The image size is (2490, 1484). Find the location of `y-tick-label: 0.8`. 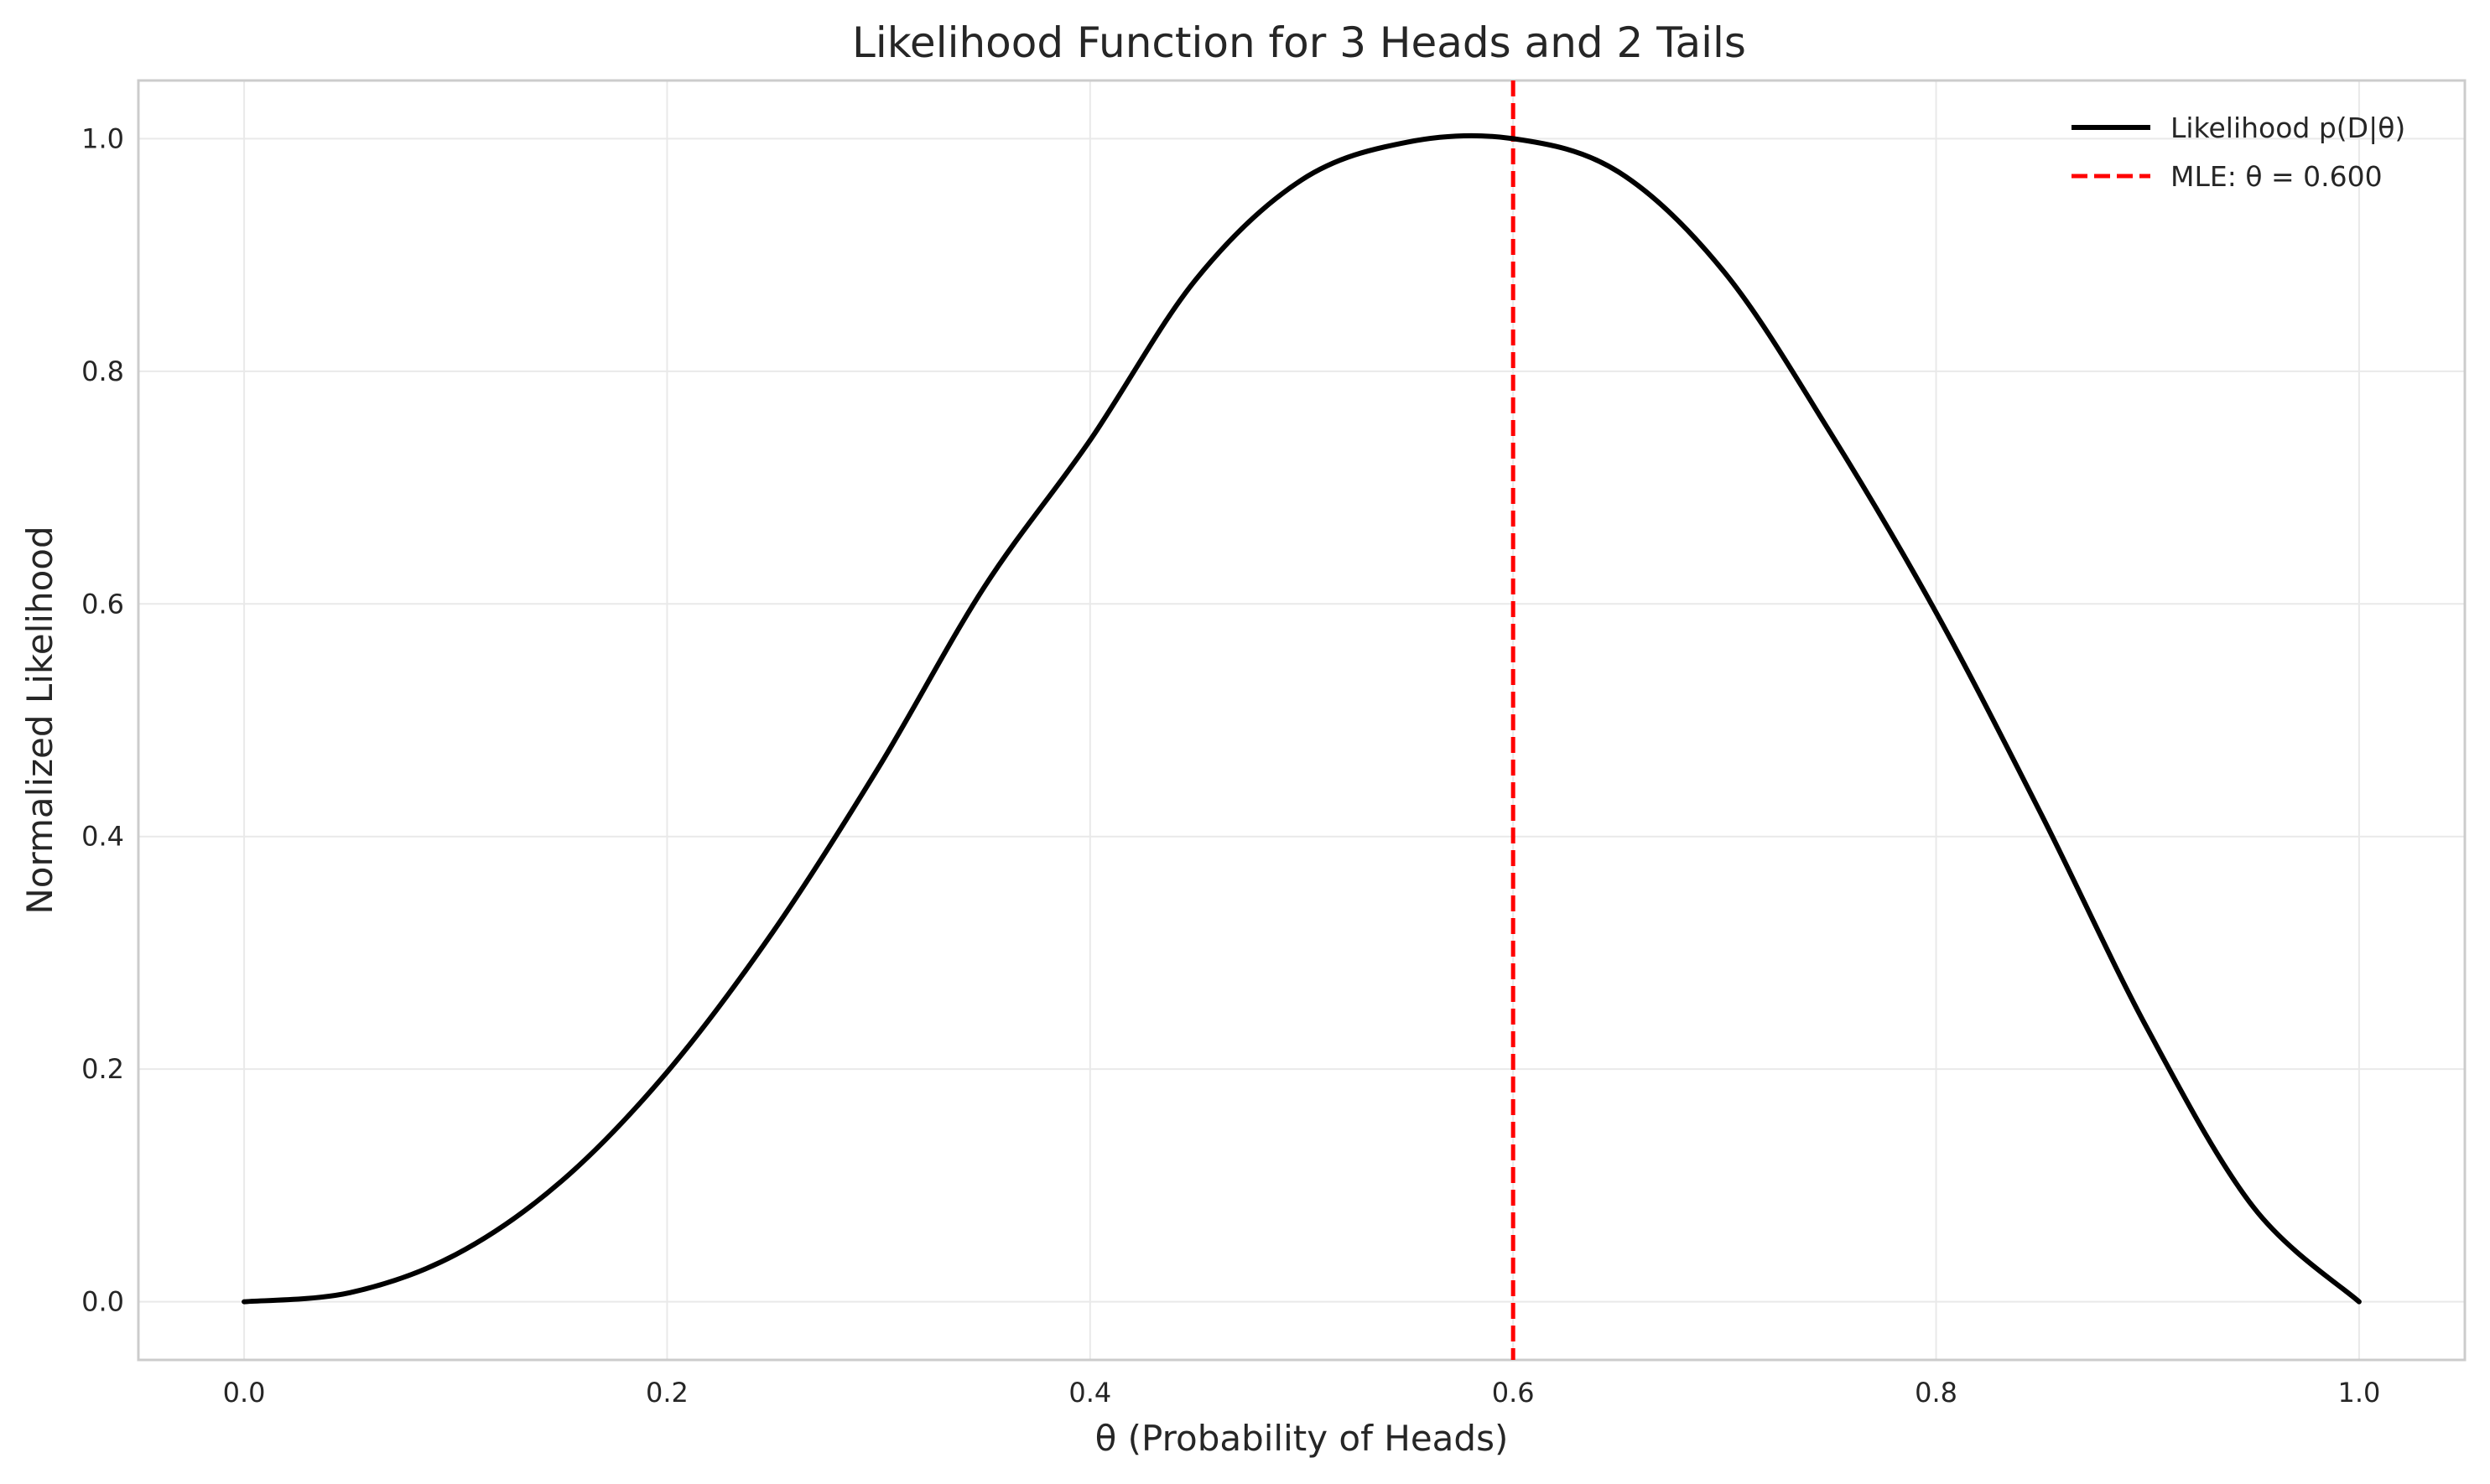

y-tick-label: 0.8 is located at coordinates (102, 371).